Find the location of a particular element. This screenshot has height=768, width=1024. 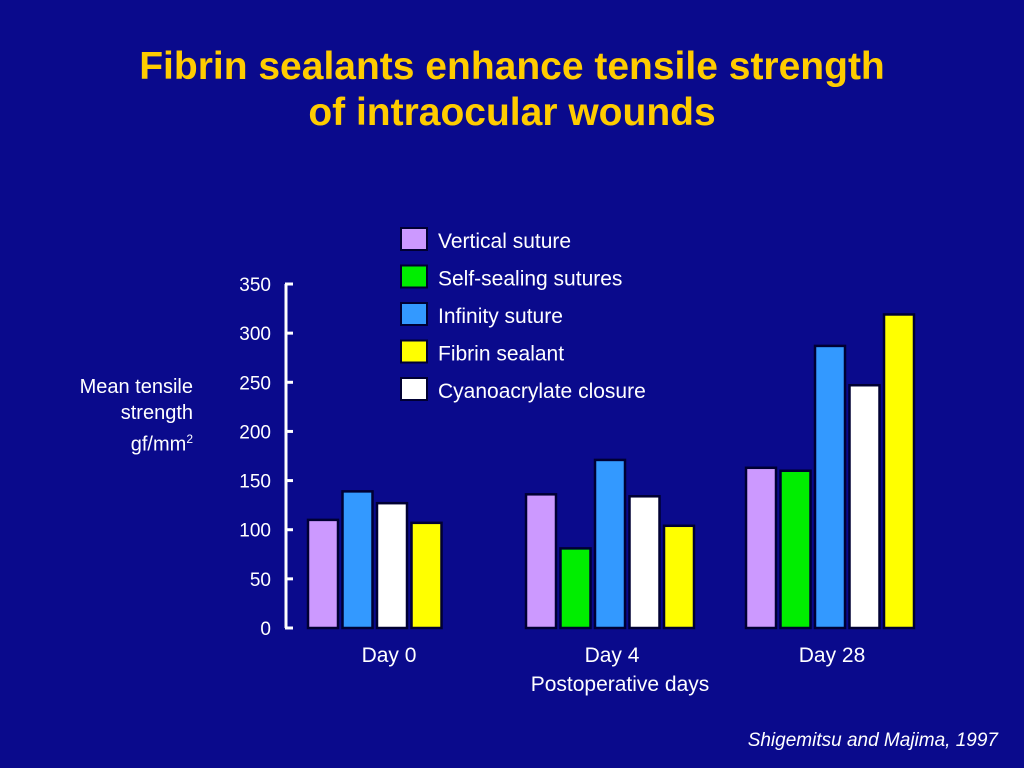

y-tick-label: 300 is located at coordinates (255, 334).